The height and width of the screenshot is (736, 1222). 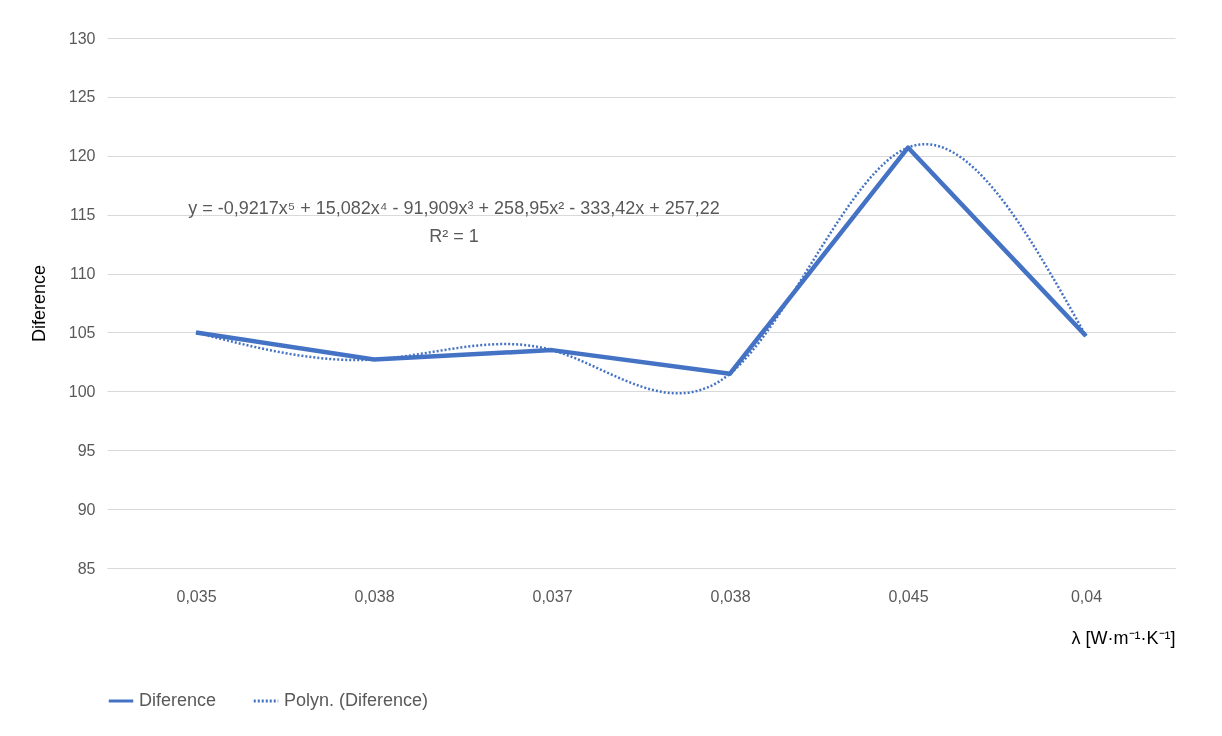 I want to click on x-tick-label: 0,037, so click(x=552, y=596).